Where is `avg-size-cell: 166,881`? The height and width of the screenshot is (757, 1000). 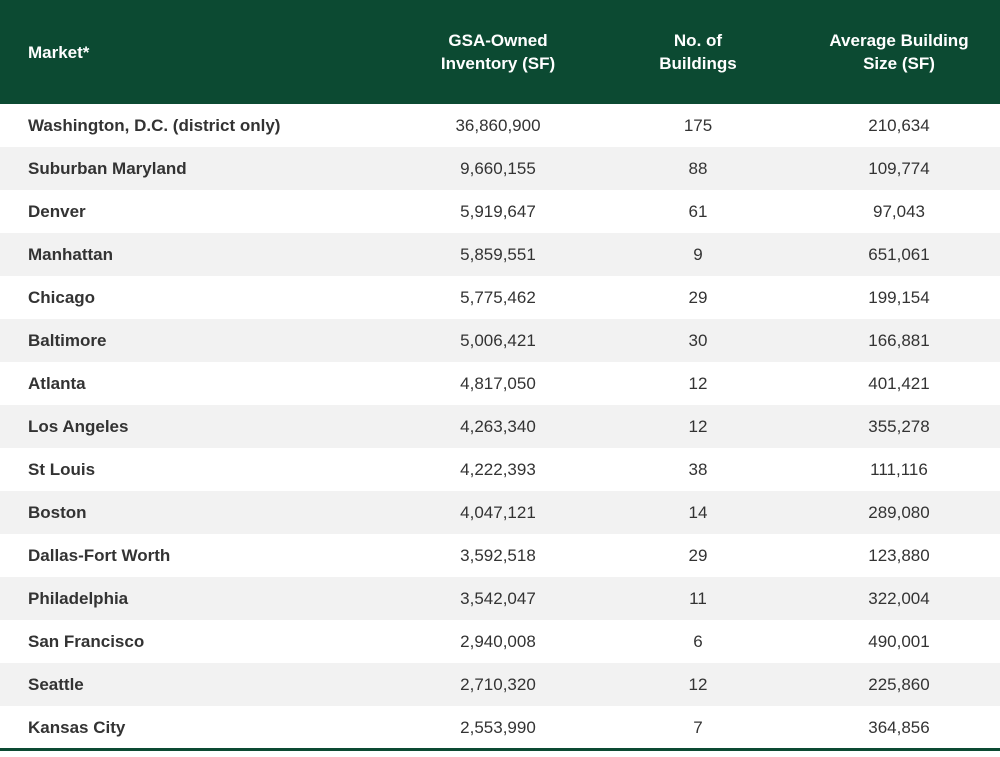 avg-size-cell: 166,881 is located at coordinates (899, 340).